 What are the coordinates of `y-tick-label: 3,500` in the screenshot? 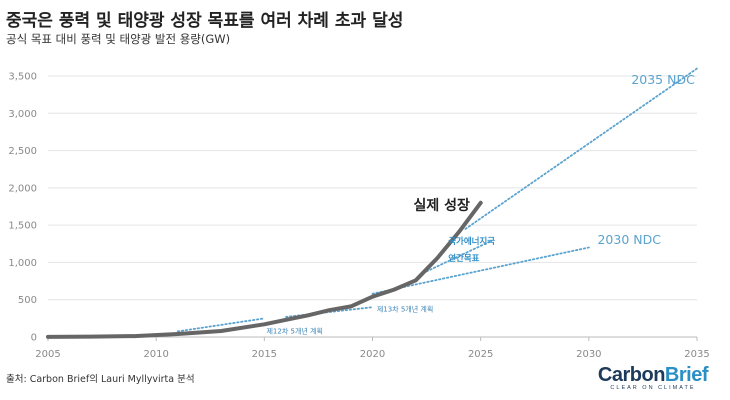 It's located at (22, 77).